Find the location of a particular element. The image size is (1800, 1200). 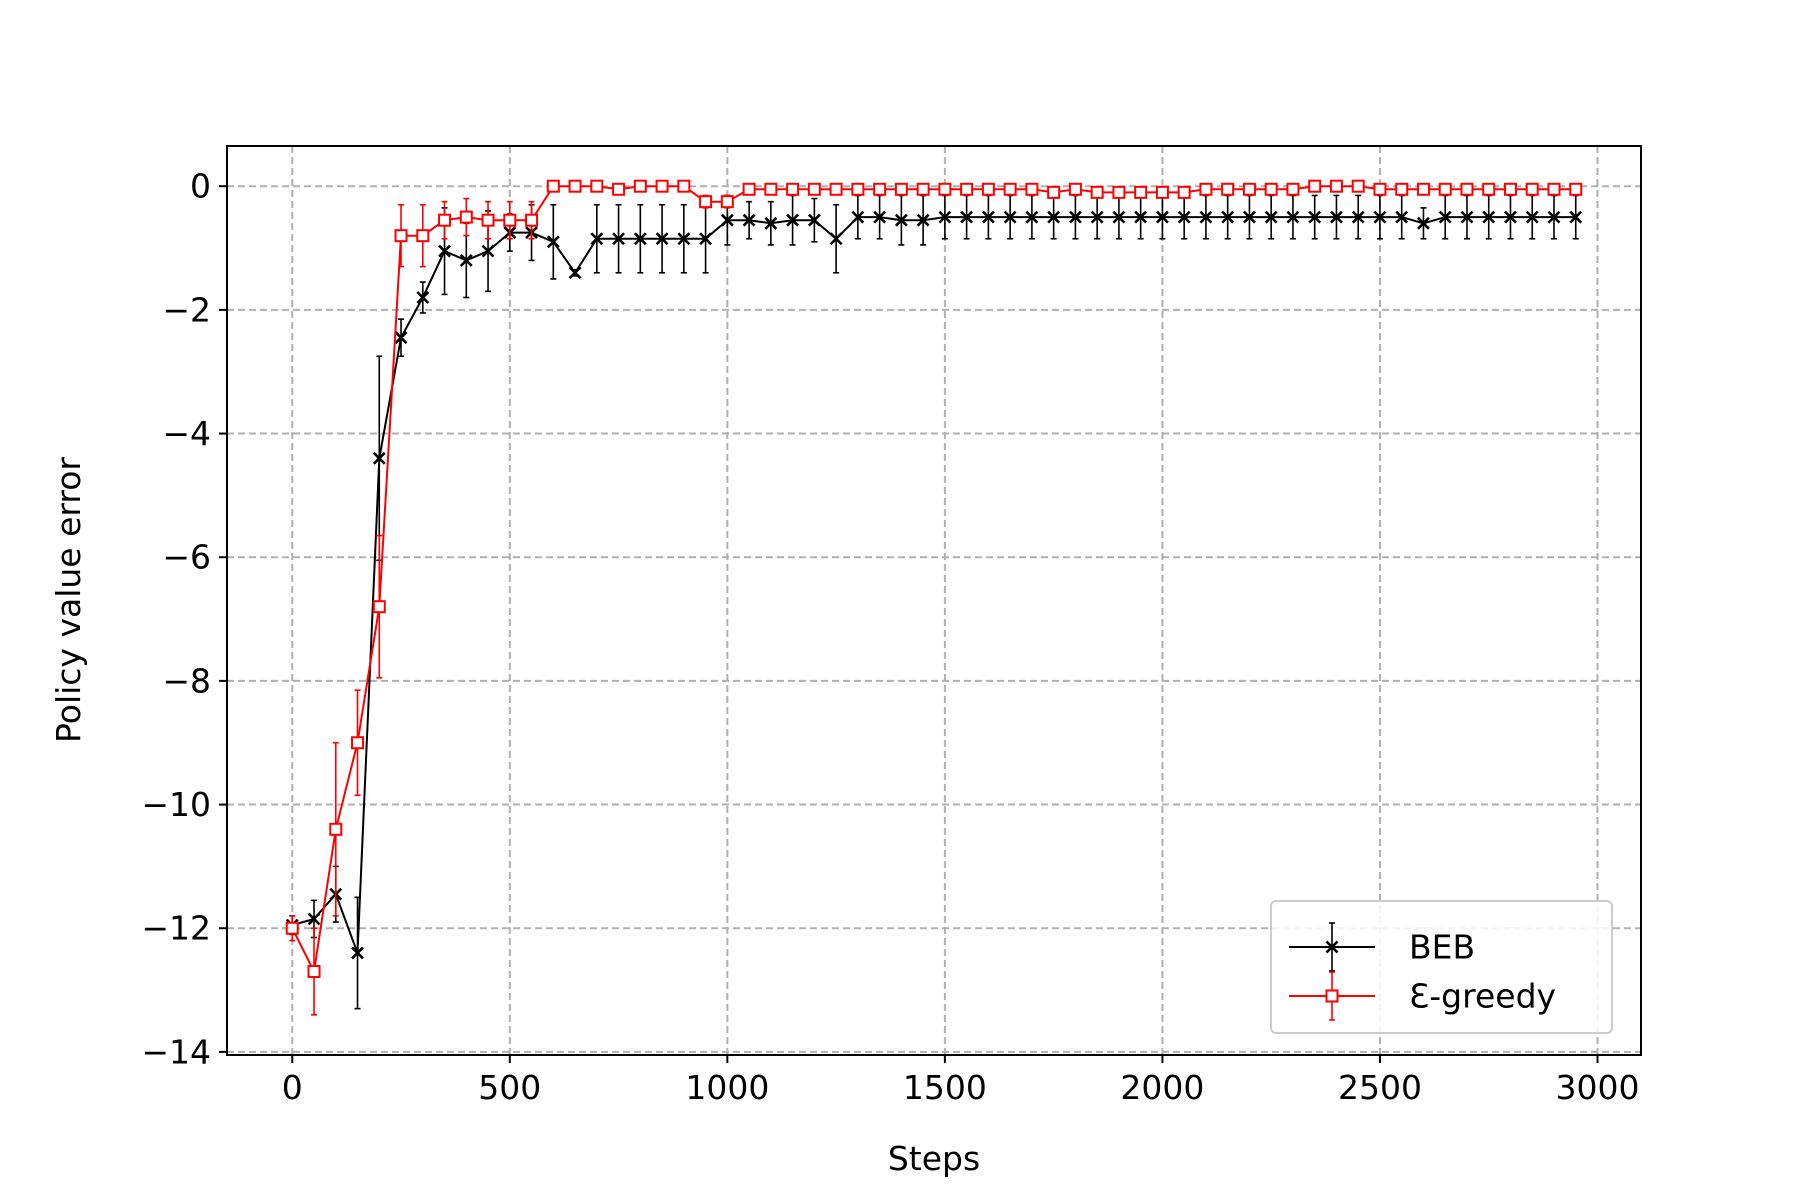

y-tick-label: −14 is located at coordinates (176, 1051).